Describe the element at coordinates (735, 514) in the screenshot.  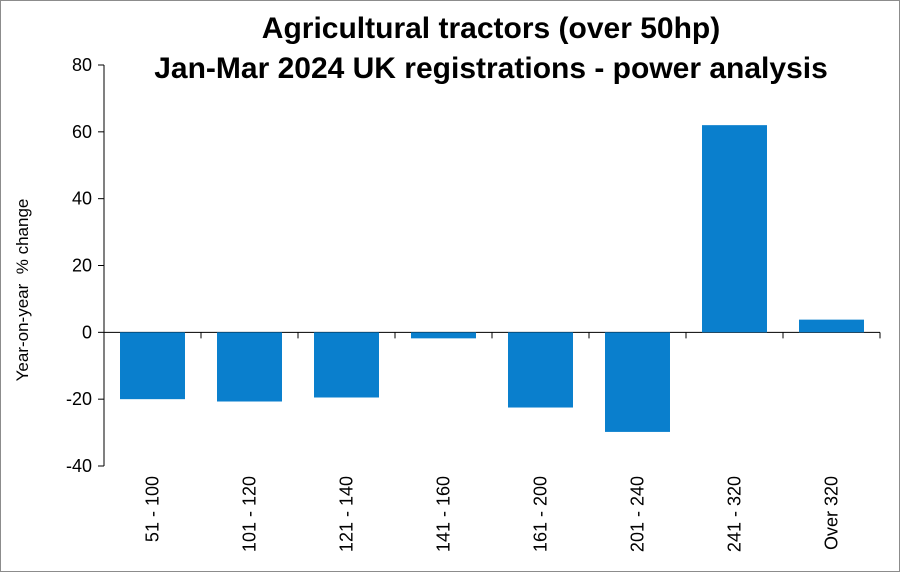
I see `x-tick-label: 241 - 320` at that location.